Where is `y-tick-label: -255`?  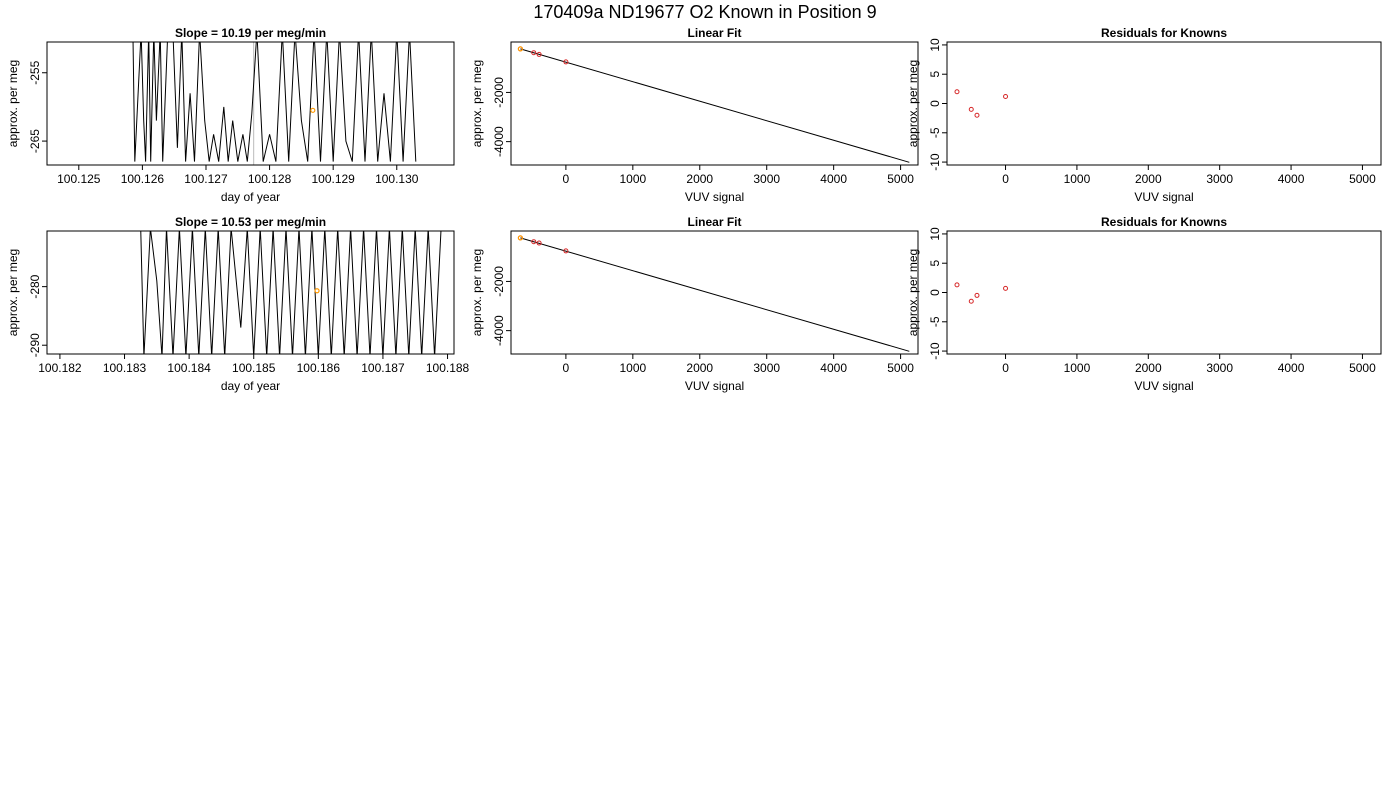
y-tick-label: -255 is located at coordinates (35, 72).